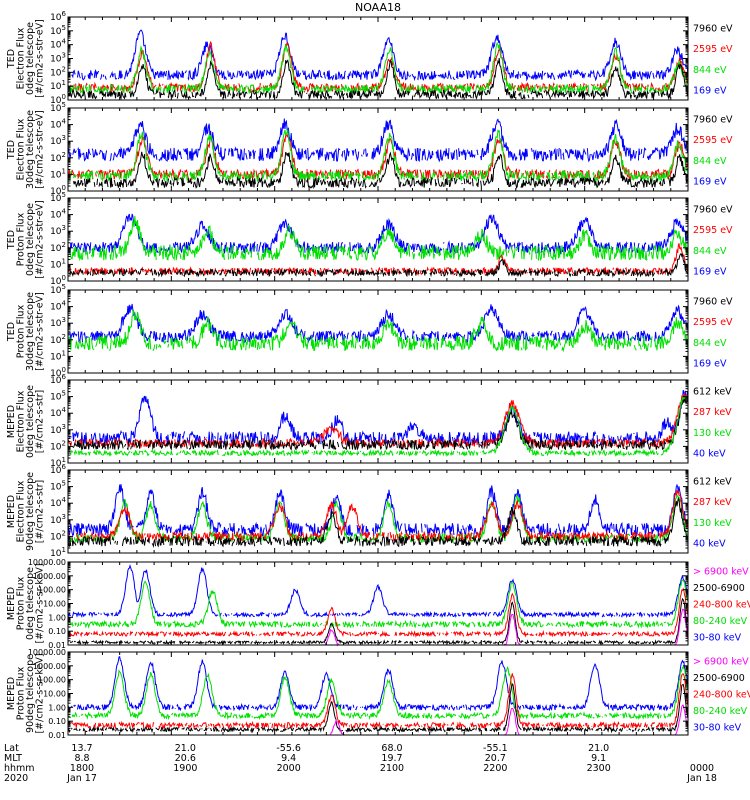  Describe the element at coordinates (721, 605) in the screenshot. I see `legend-entry: 240-800 keV` at that location.